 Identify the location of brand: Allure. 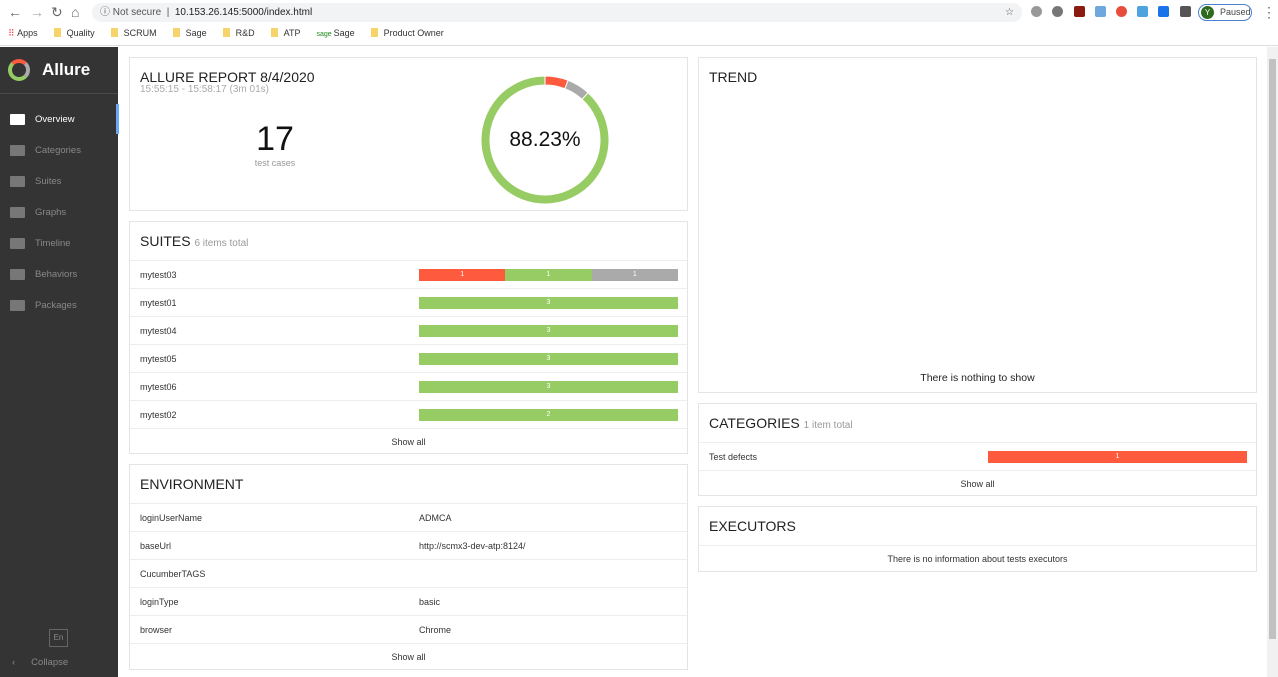
(59, 70).